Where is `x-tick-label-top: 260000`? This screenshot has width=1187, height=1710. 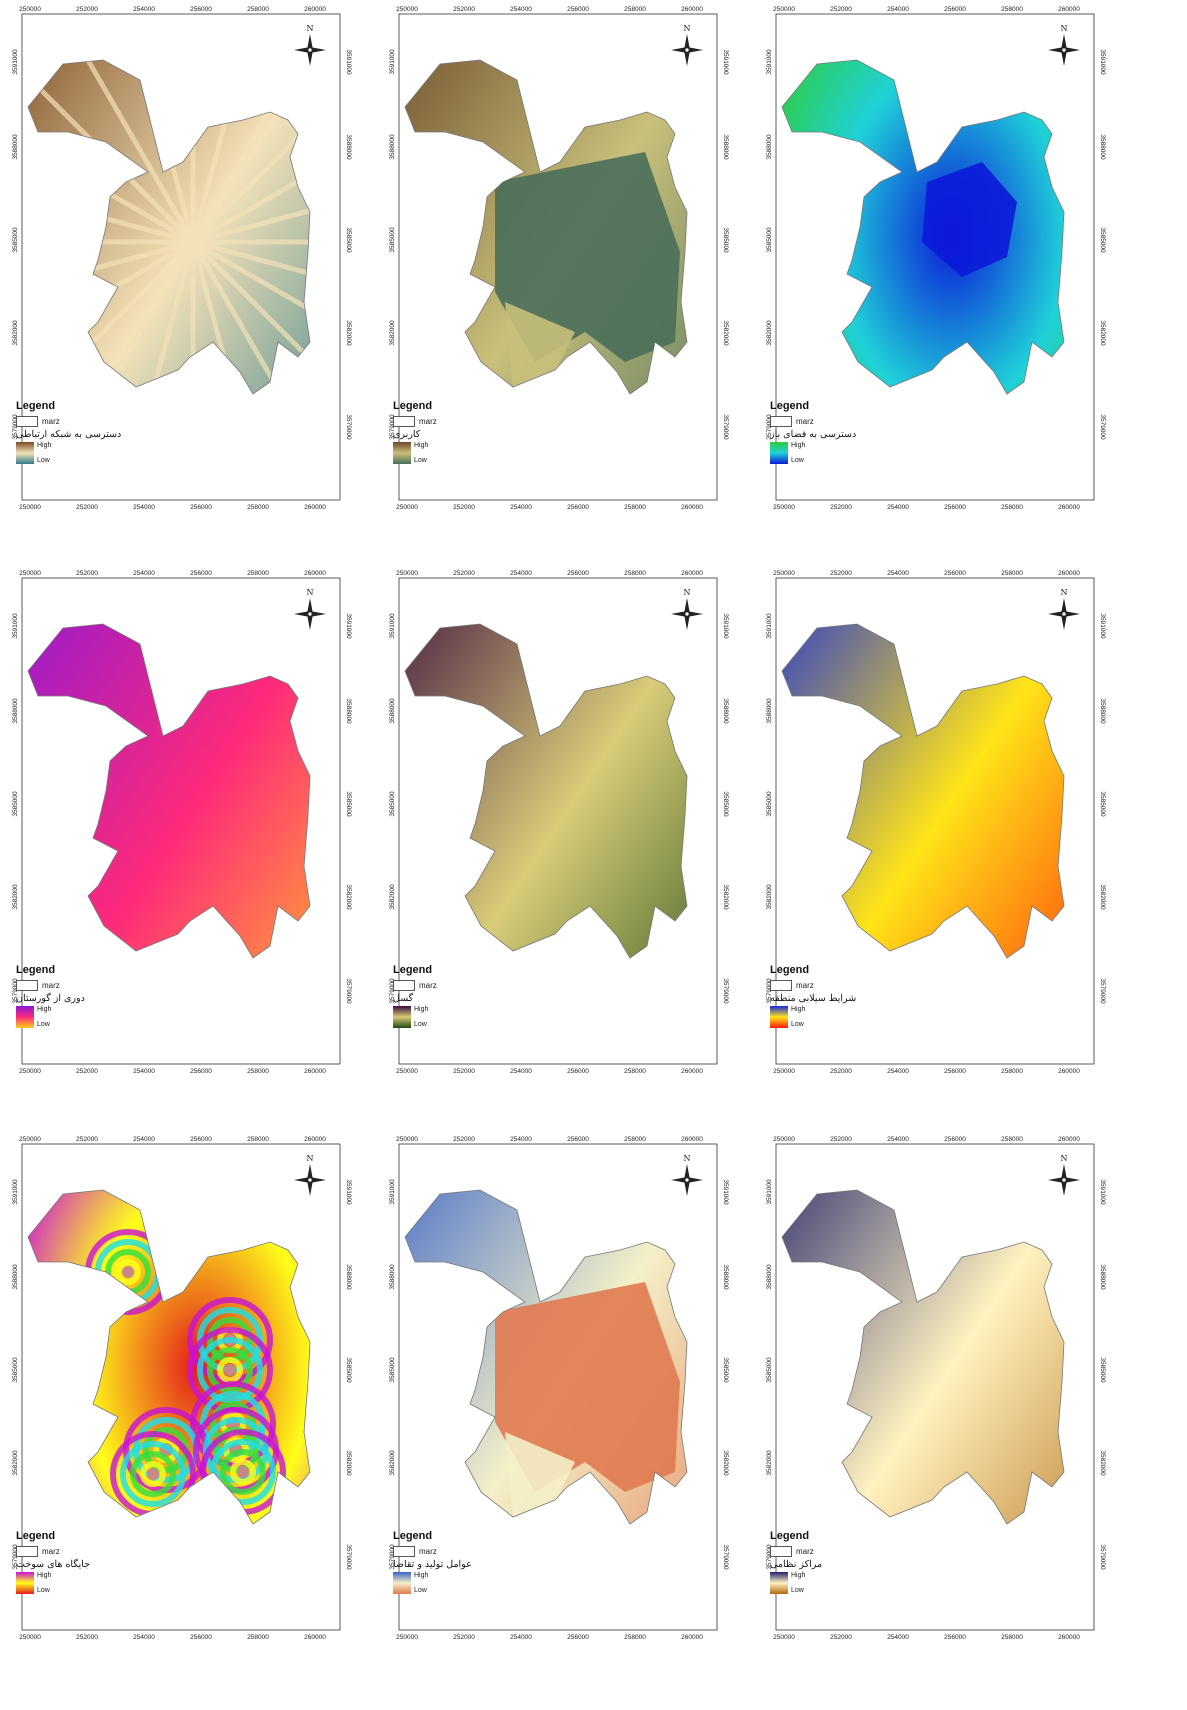
x-tick-label-top: 260000 is located at coordinates (1069, 573).